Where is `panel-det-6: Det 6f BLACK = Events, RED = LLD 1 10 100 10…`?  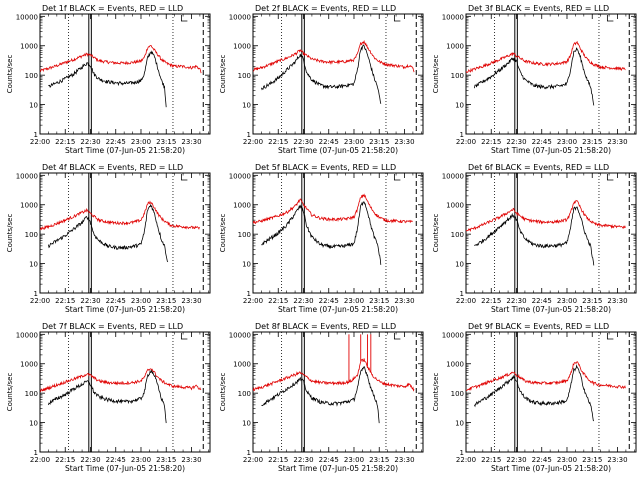 panel-det-6: Det 6f BLACK = Events, RED = LLD 1 10 100 10… is located at coordinates (534, 238).